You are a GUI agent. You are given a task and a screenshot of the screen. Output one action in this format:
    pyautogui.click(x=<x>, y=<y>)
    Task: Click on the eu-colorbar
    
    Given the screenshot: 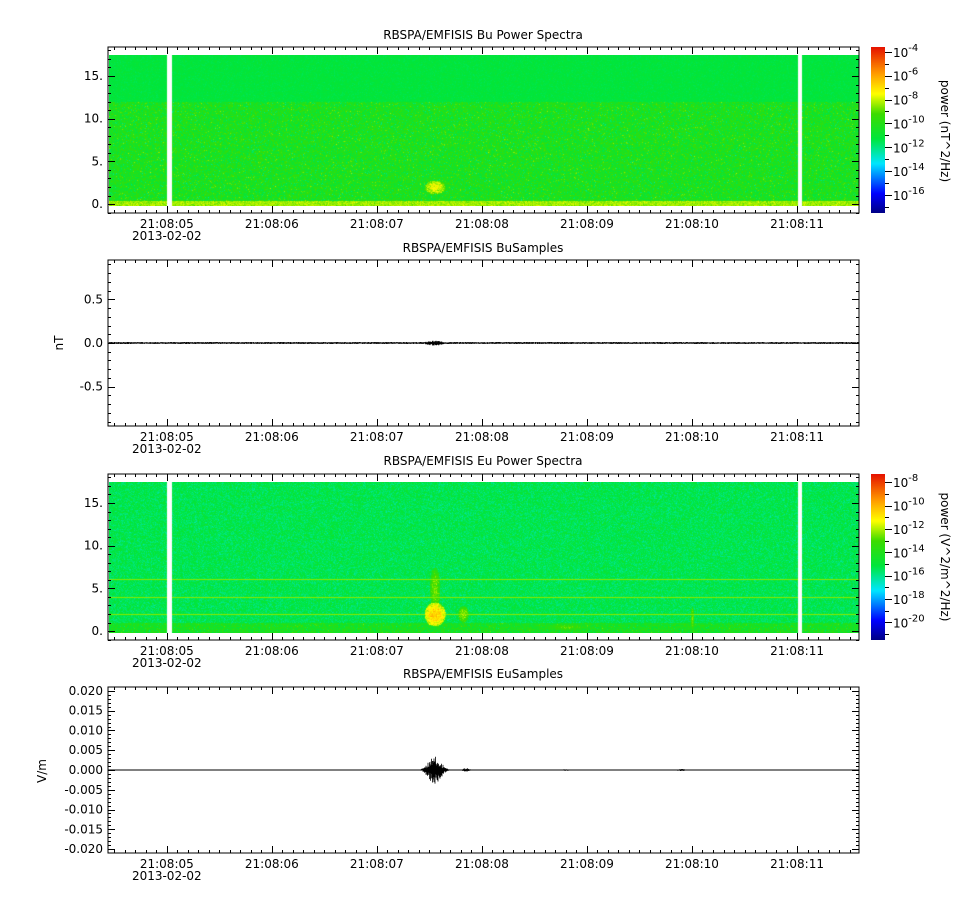 What is the action you would take?
    pyautogui.click(x=878, y=557)
    